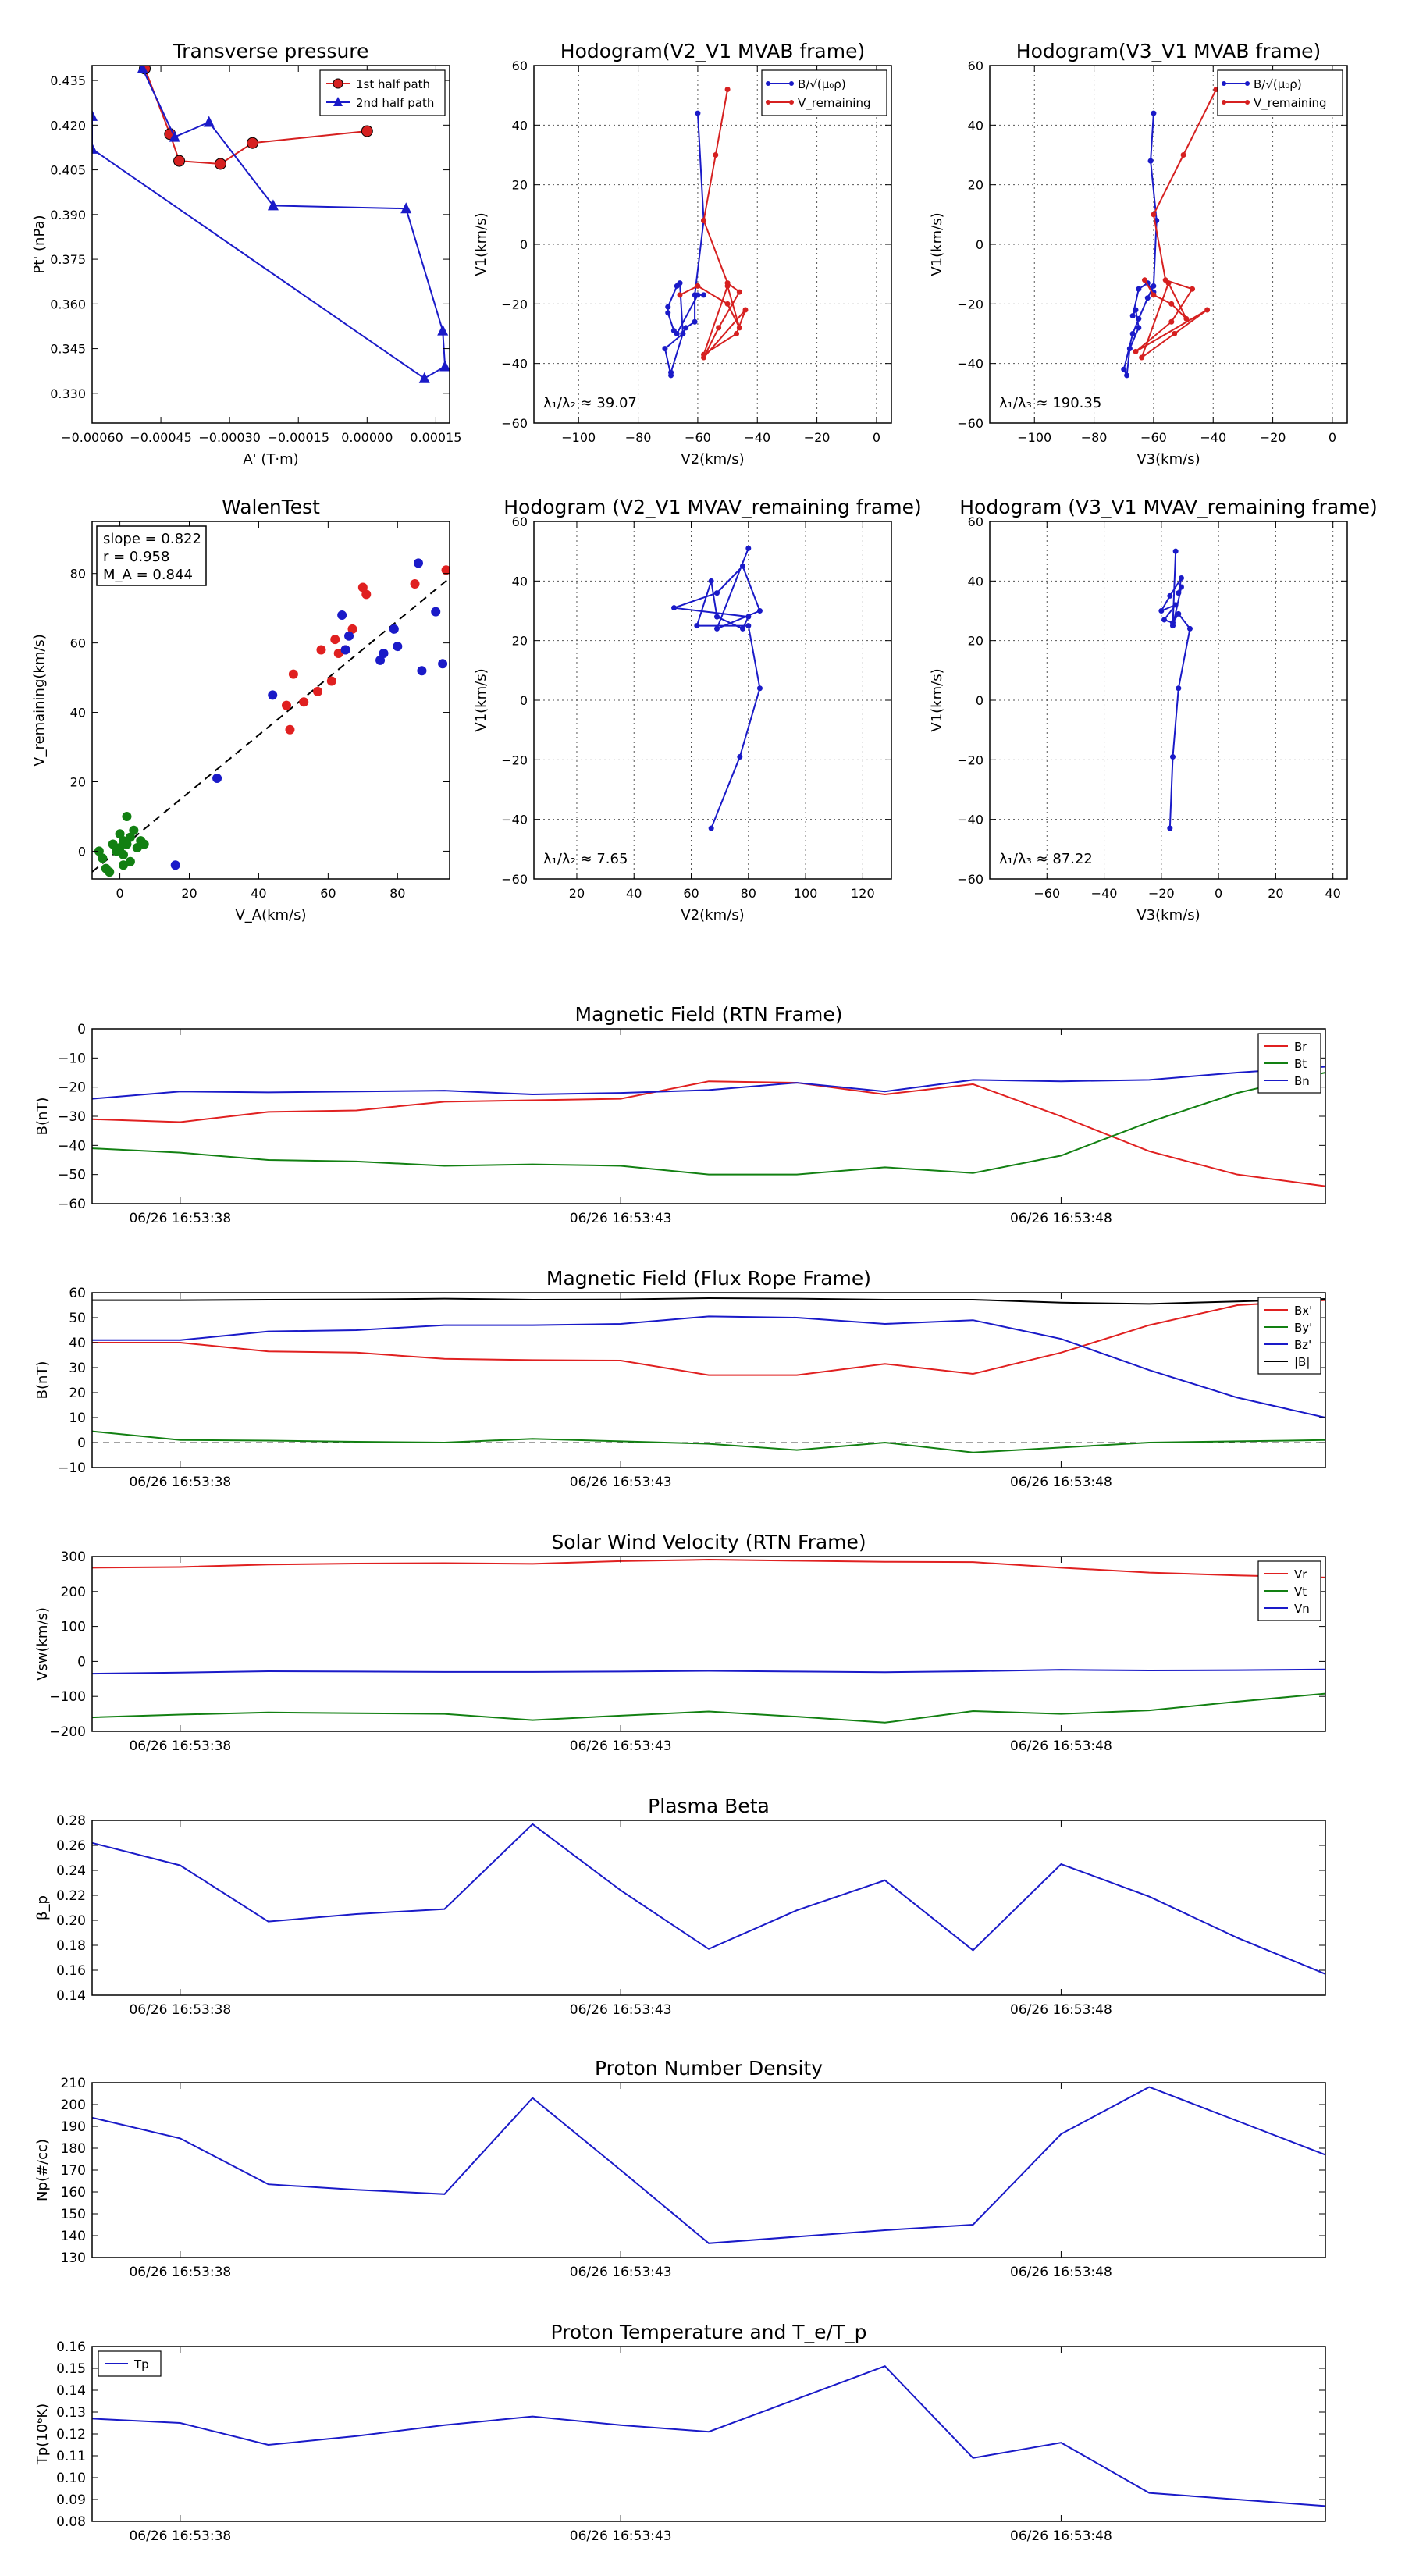  What do you see at coordinates (71, 1871) in the screenshot?
I see `y-tick-label: 0.24` at bounding box center [71, 1871].